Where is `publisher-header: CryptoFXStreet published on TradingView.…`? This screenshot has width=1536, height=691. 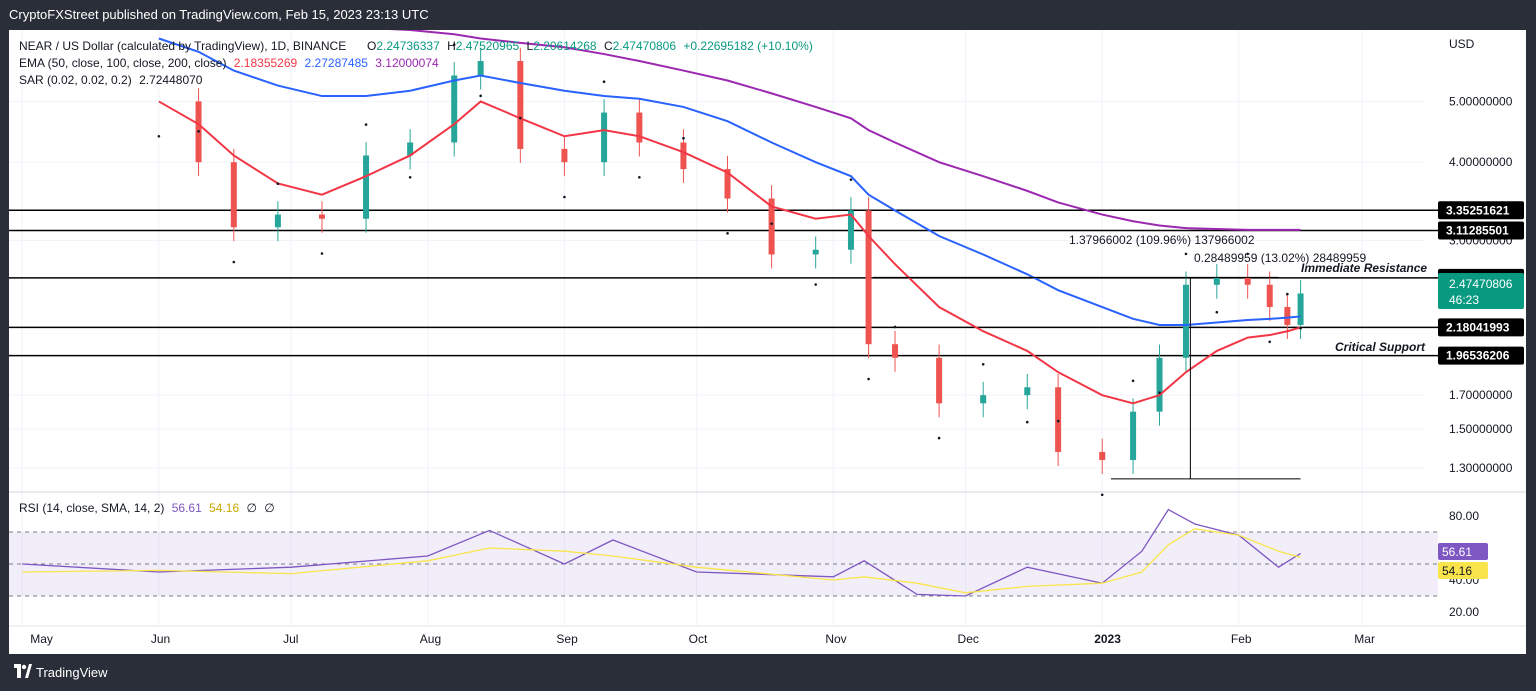 publisher-header: CryptoFXStreet published on TradingView.… is located at coordinates (768, 15).